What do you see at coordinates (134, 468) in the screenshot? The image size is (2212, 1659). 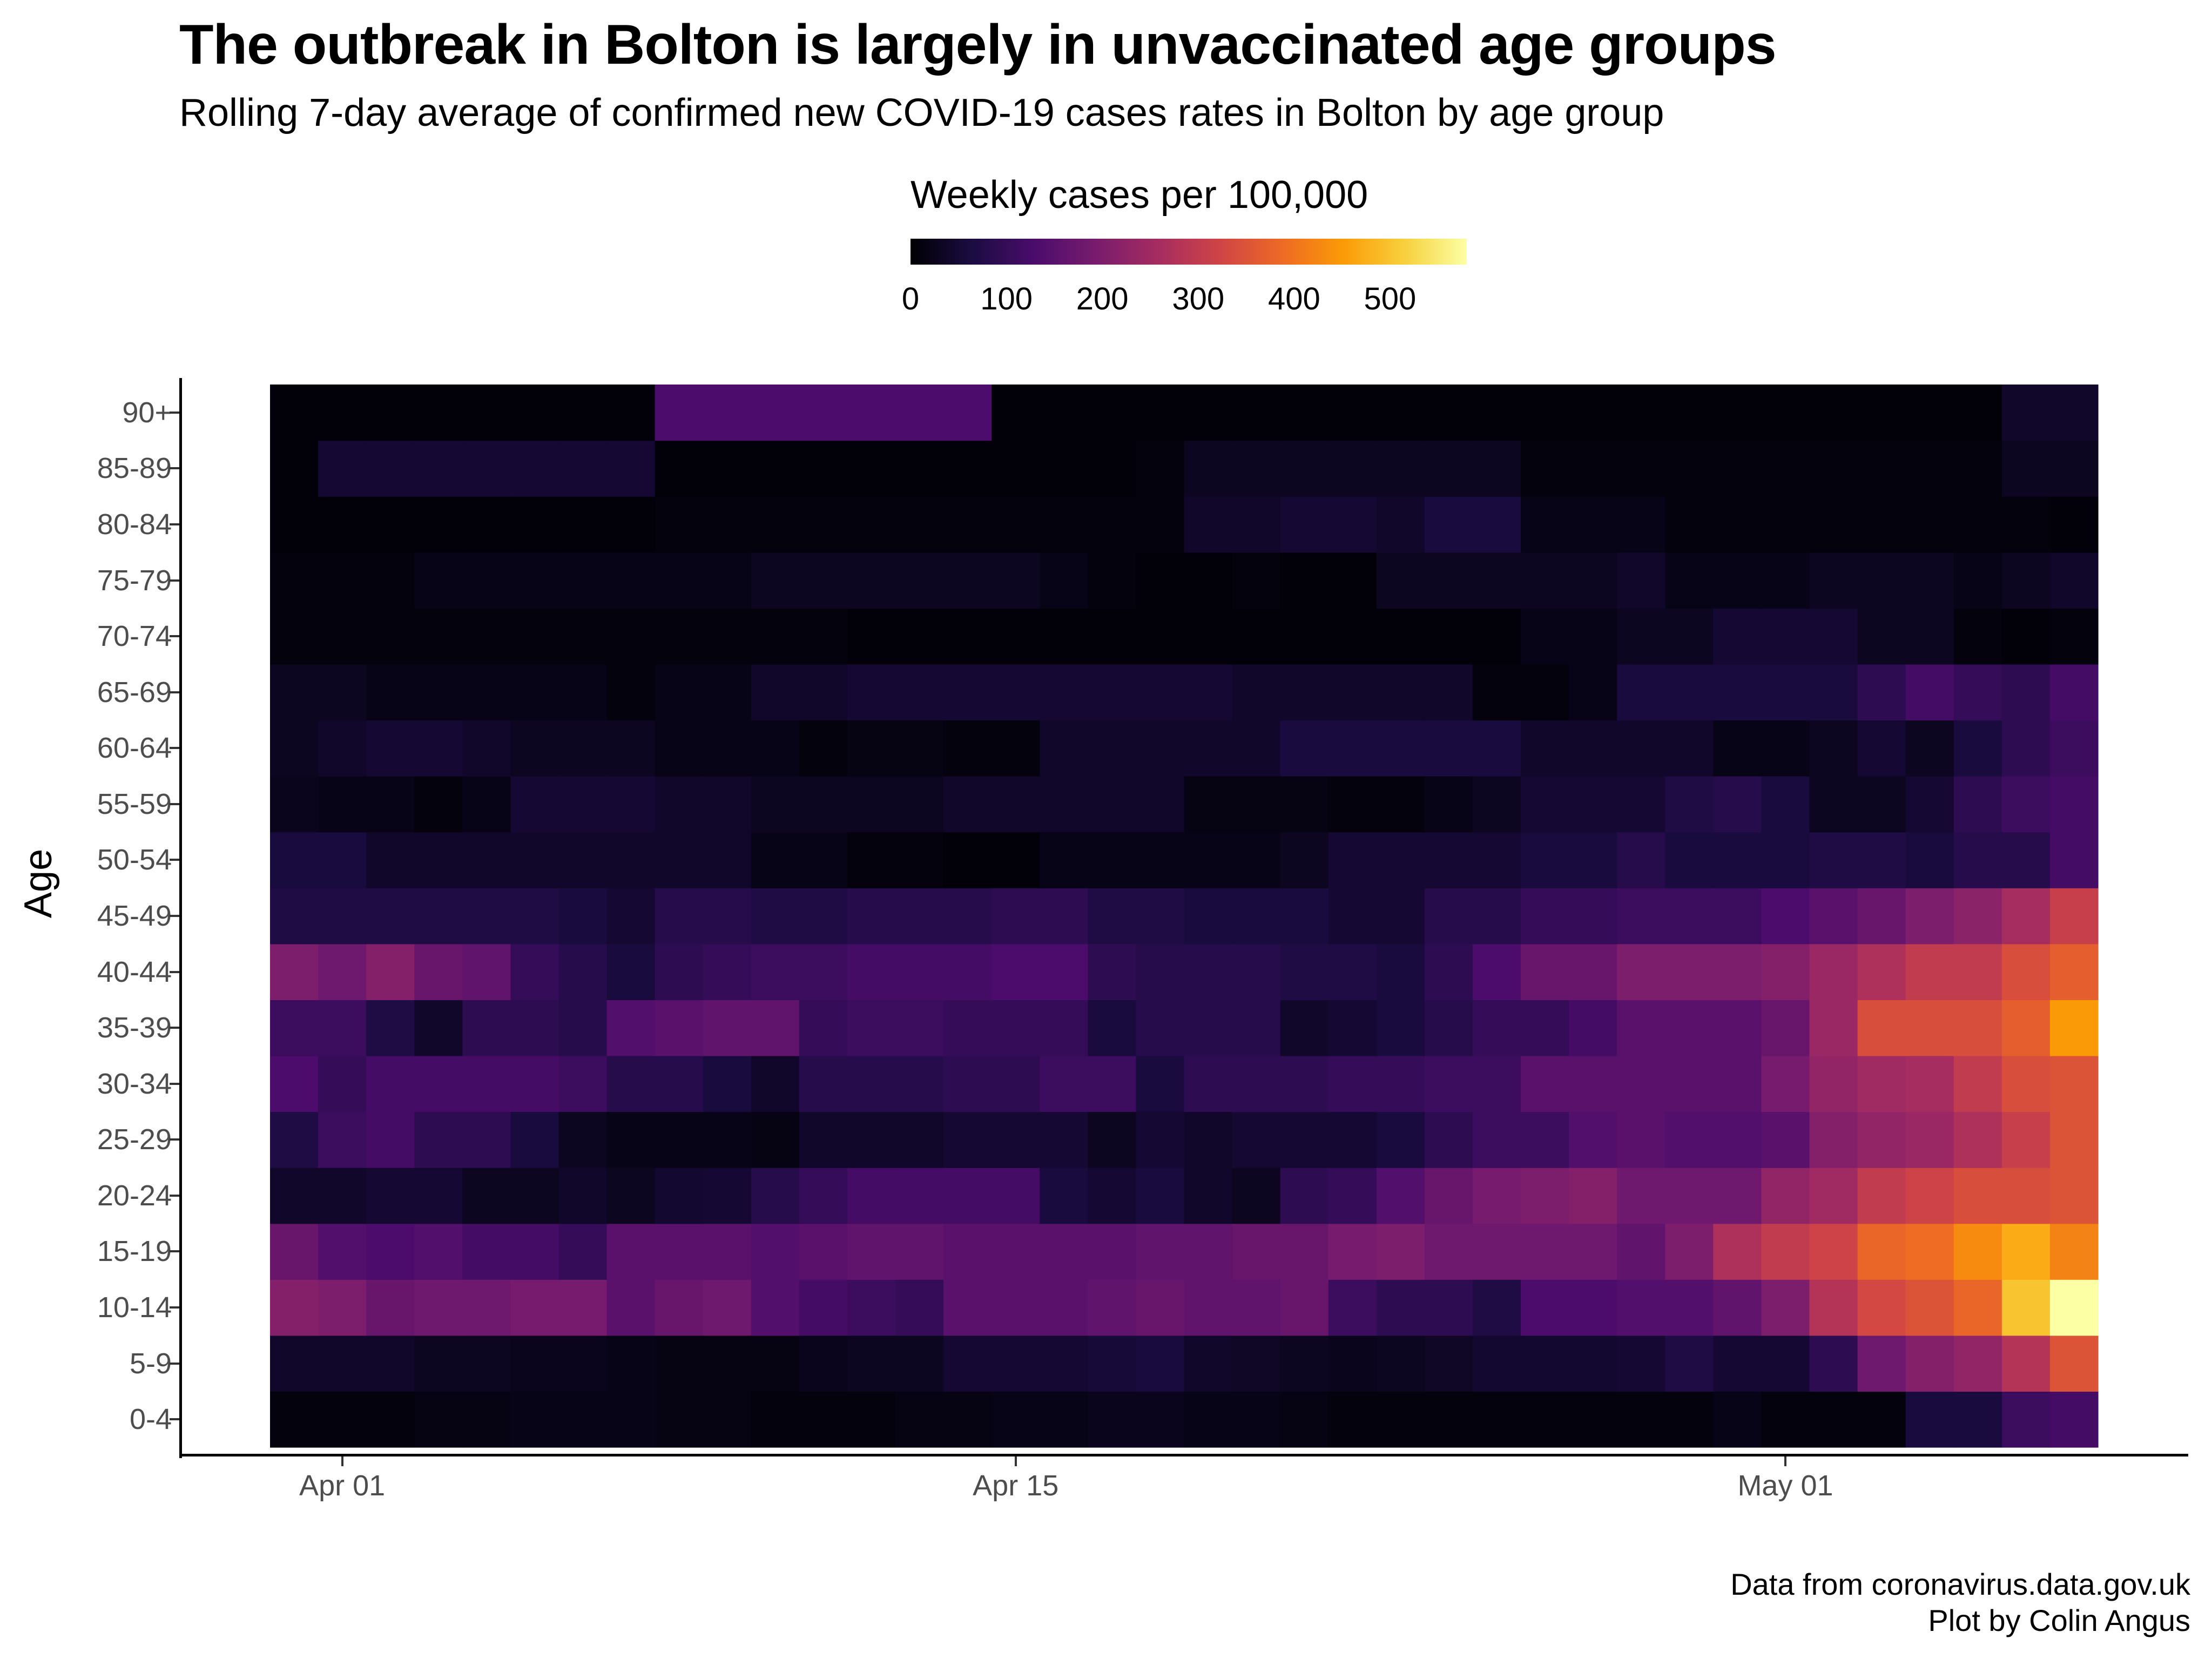 I see `y-tick-label: 85-89` at bounding box center [134, 468].